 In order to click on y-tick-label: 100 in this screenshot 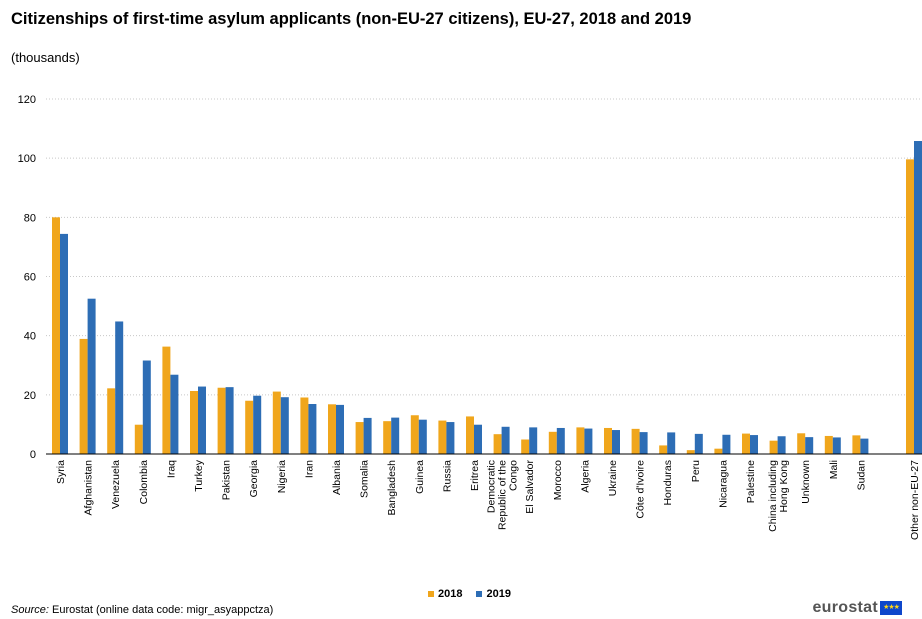, I will do `click(27, 159)`.